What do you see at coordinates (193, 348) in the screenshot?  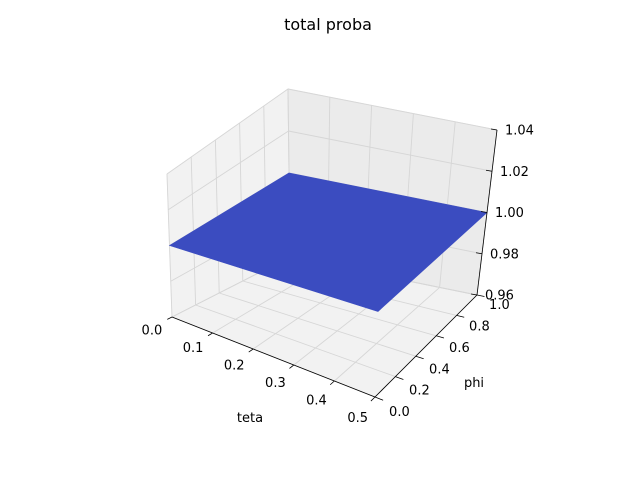 I see `x-tick-label: 0.1` at bounding box center [193, 348].